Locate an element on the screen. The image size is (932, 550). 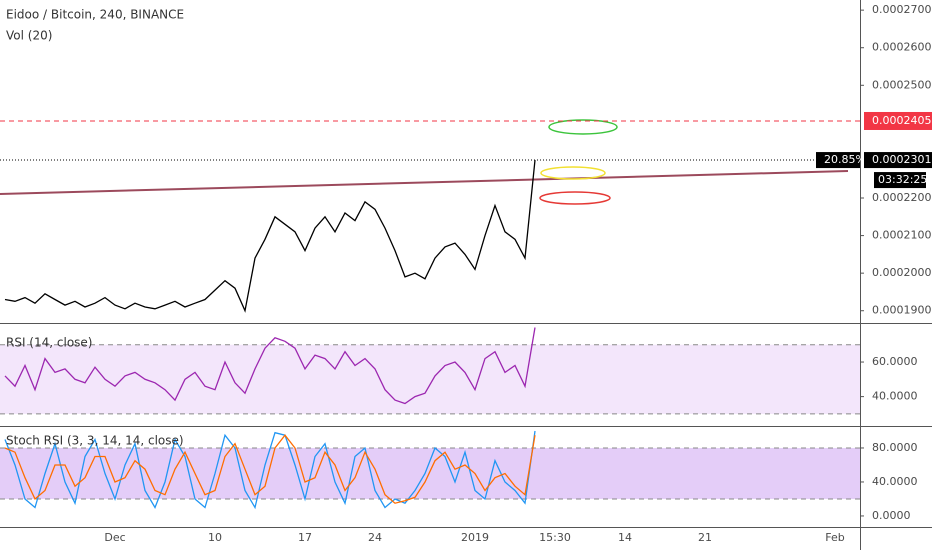
countdown-label: 03:32:25 is located at coordinates (902, 179).